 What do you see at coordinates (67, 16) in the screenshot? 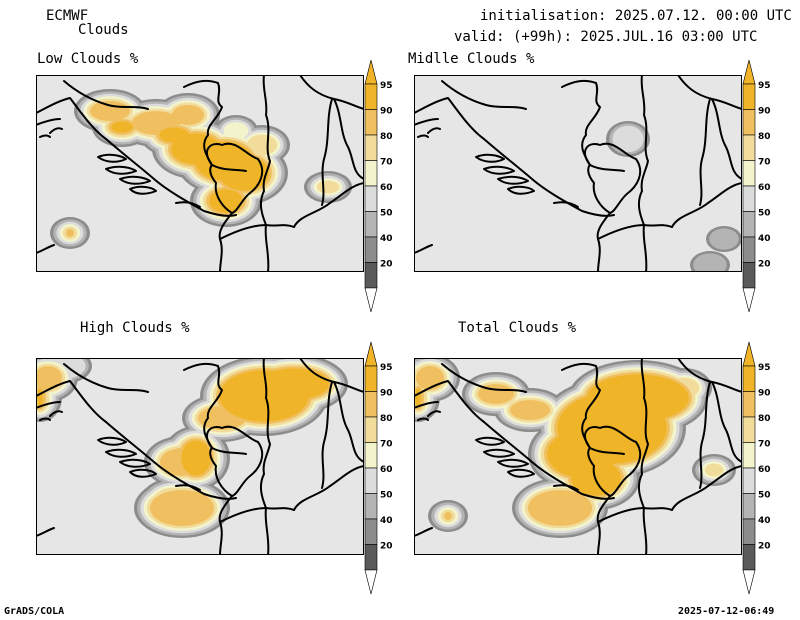
I see `model-name: ECMWF` at bounding box center [67, 16].